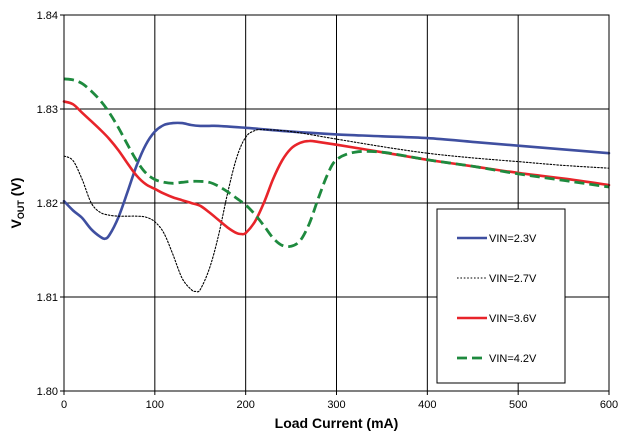 This screenshot has height=443, width=618. What do you see at coordinates (21, 210) in the screenshot?
I see `y-axis-title-subscript: OUT` at bounding box center [21, 210].